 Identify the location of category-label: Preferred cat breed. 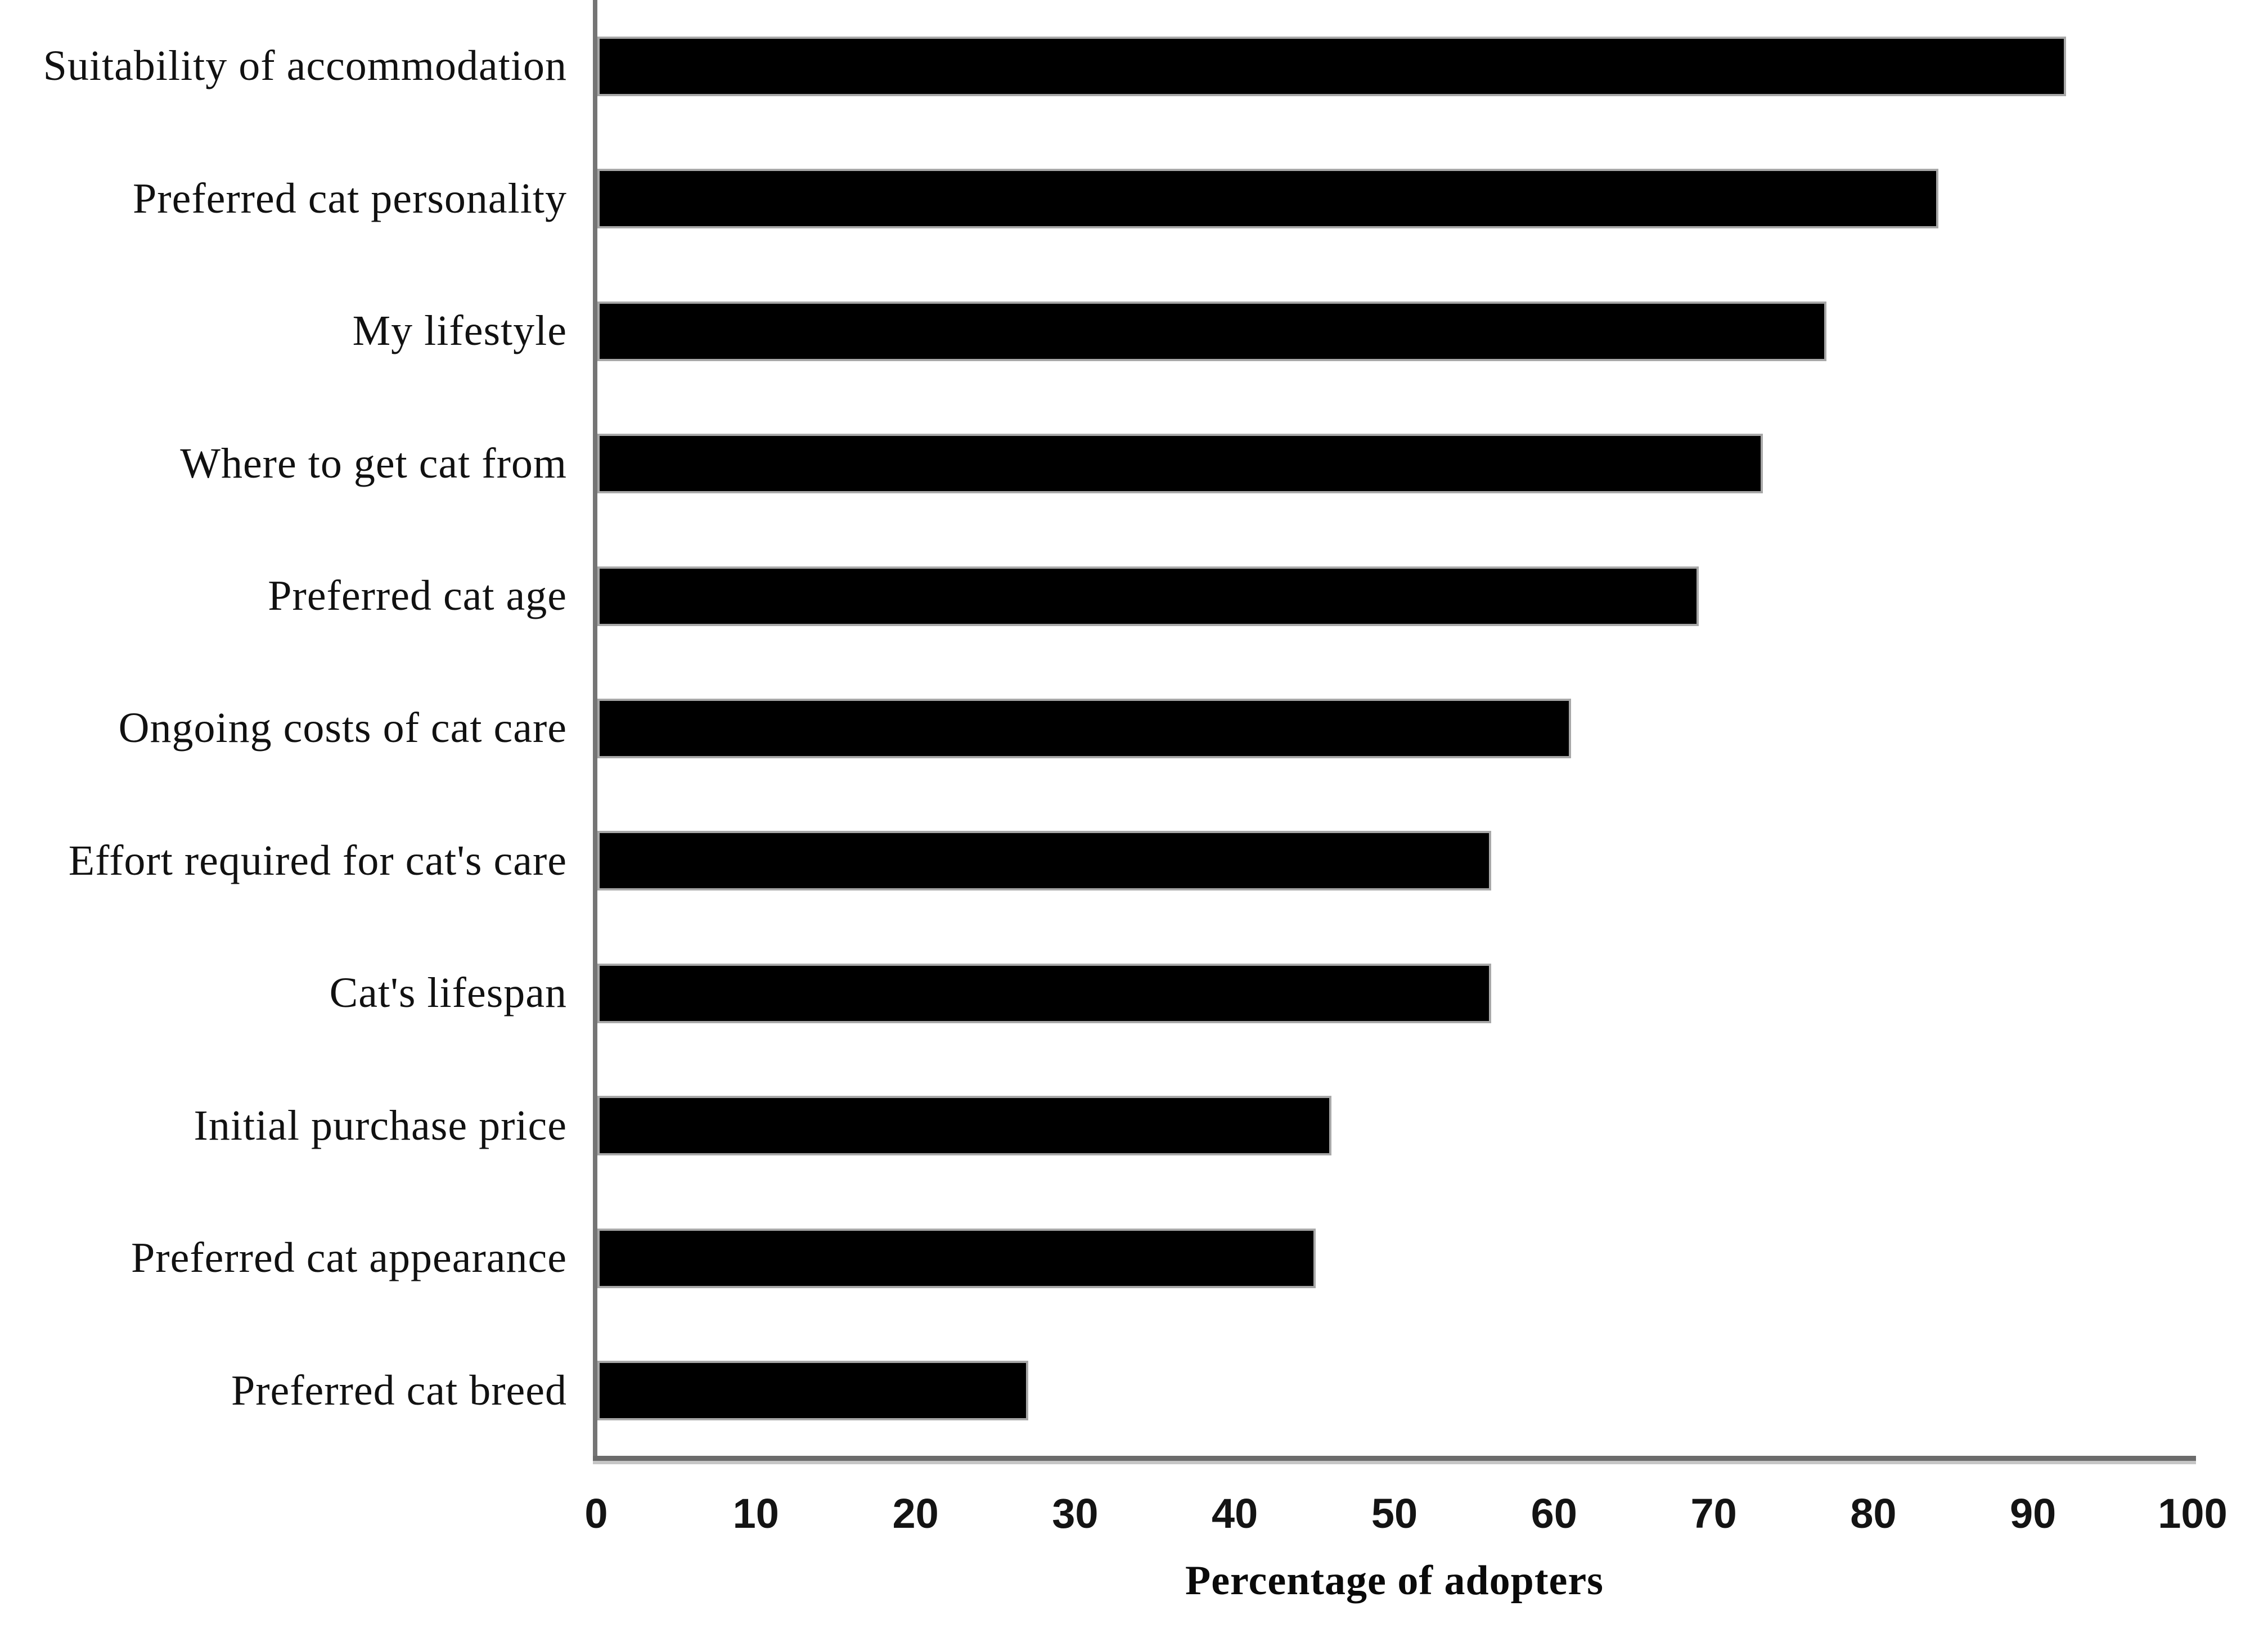
(399, 1390).